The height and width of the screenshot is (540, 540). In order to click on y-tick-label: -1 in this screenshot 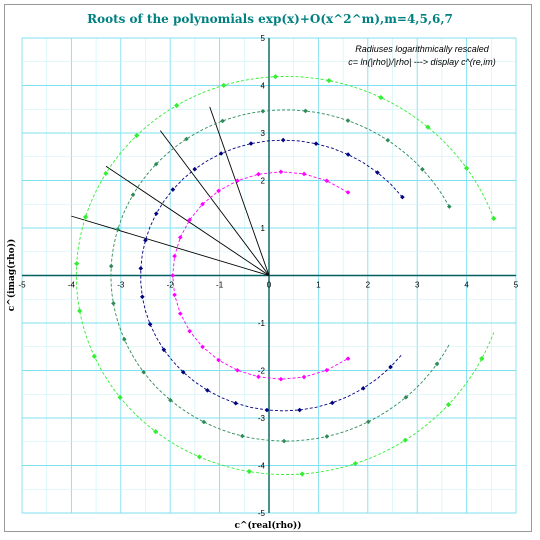, I will do `click(262, 323)`.